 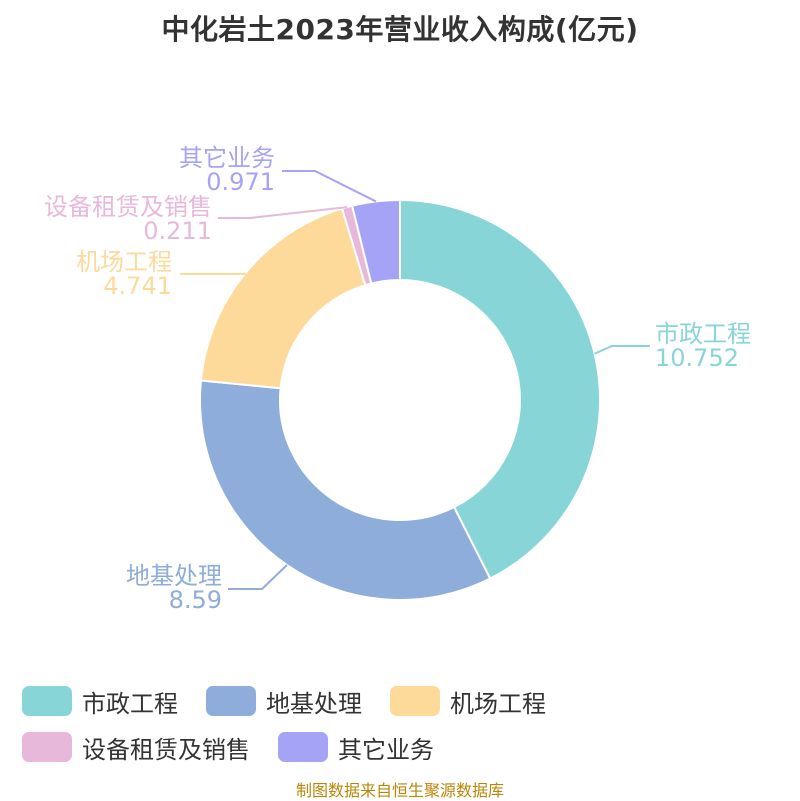 What do you see at coordinates (498, 703) in the screenshot?
I see `legend-label: 机场工程` at bounding box center [498, 703].